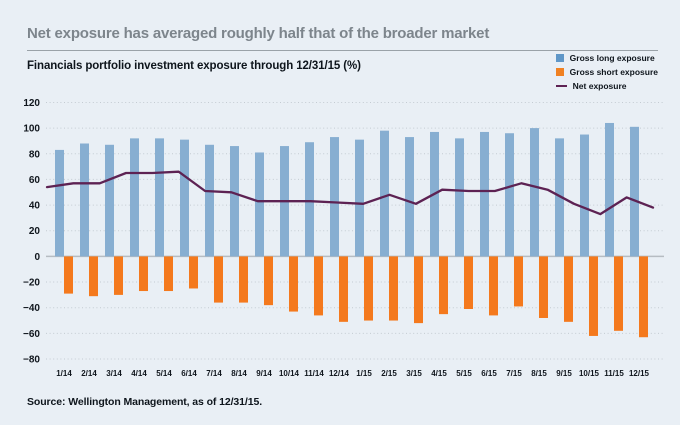  I want to click on x-axis-tick-label: 1/14, so click(64, 373).